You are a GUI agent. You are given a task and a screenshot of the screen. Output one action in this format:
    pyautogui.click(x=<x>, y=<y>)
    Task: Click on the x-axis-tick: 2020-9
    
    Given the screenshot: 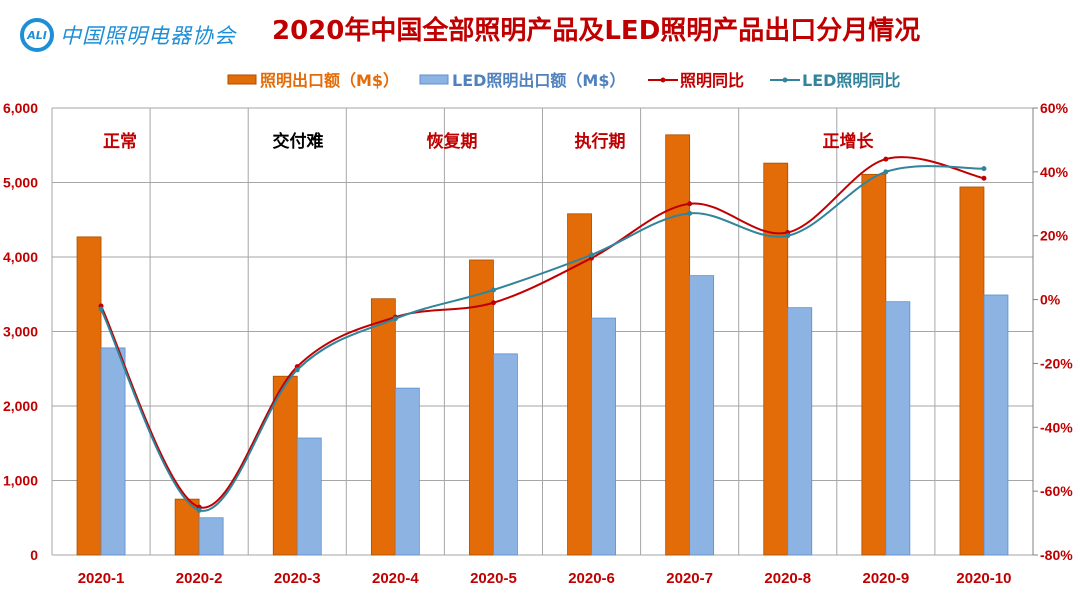 What is the action you would take?
    pyautogui.click(x=885, y=578)
    